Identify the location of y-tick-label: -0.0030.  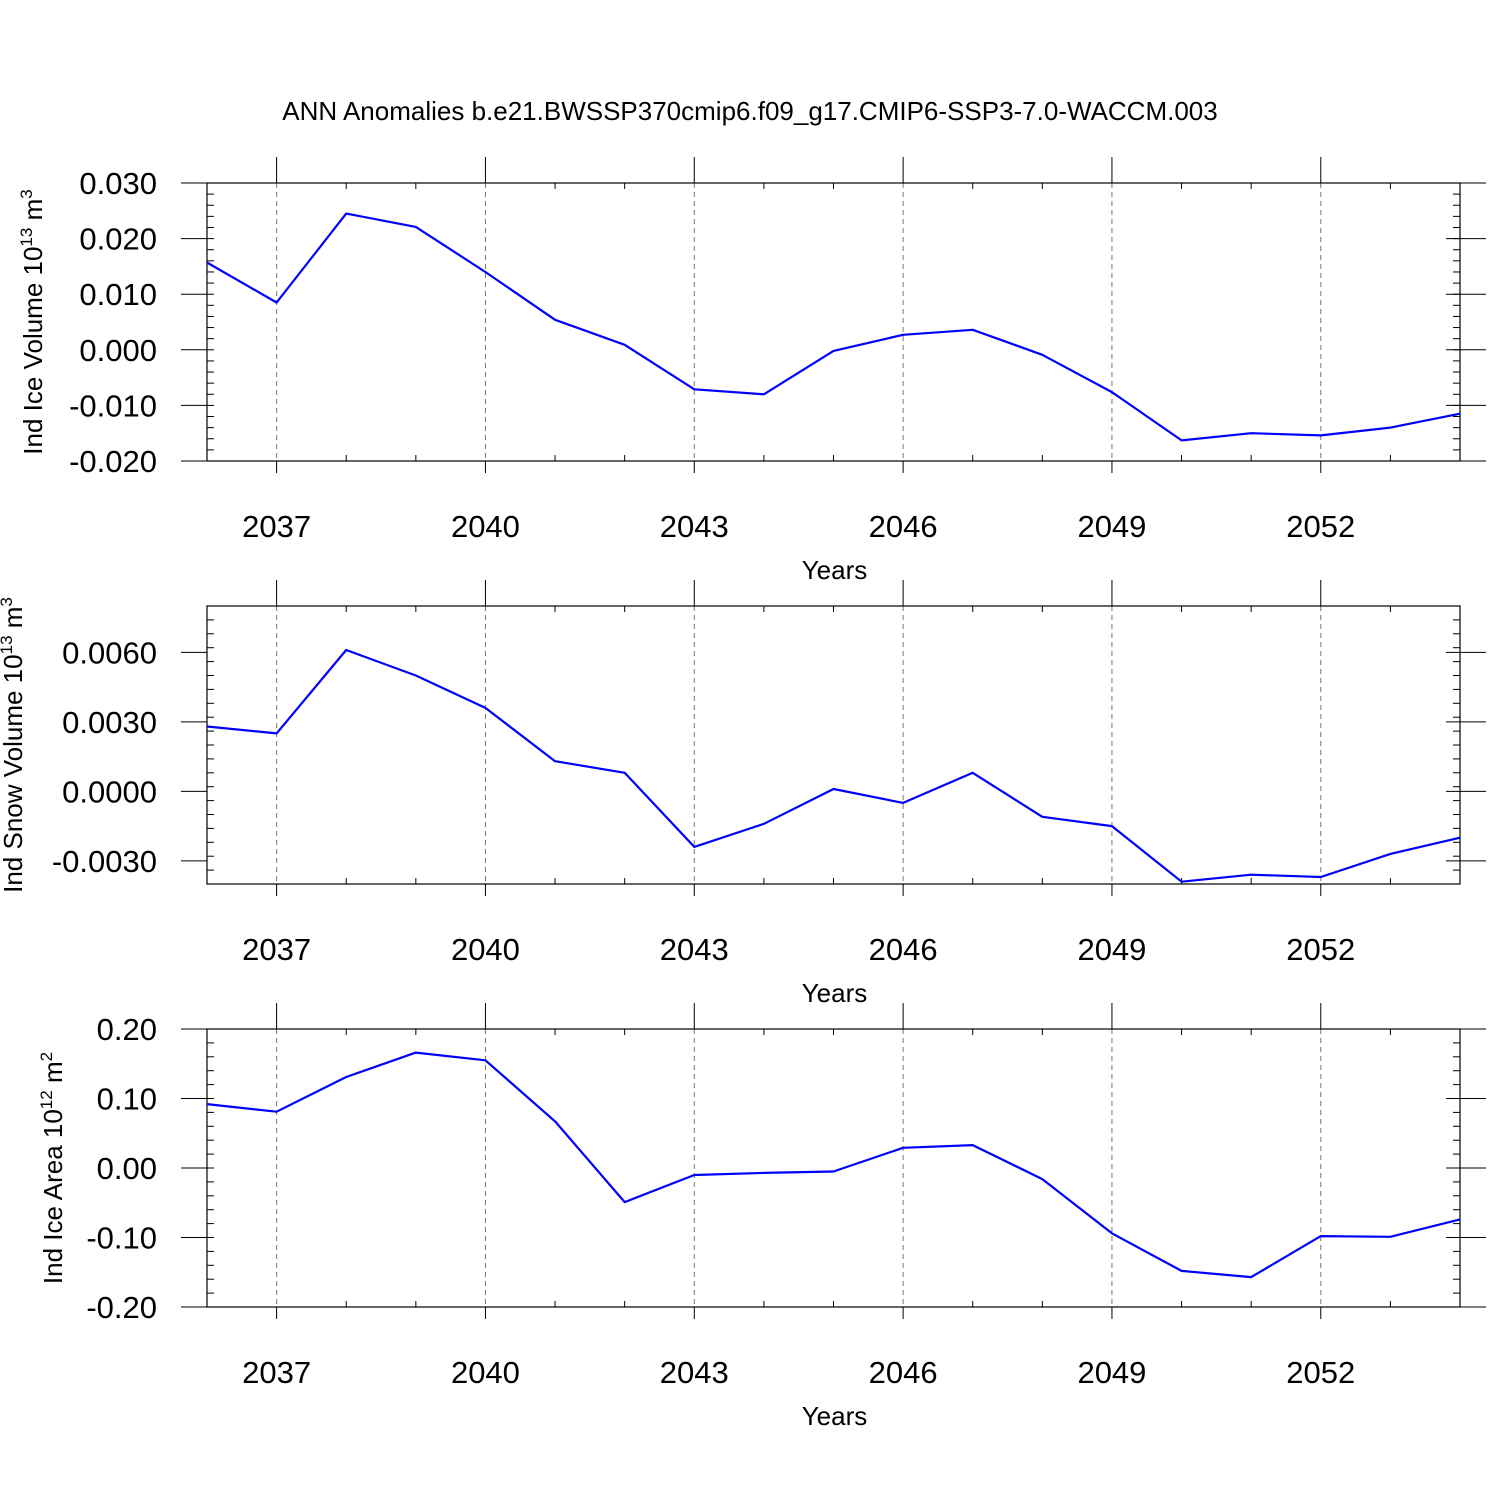
(104, 861).